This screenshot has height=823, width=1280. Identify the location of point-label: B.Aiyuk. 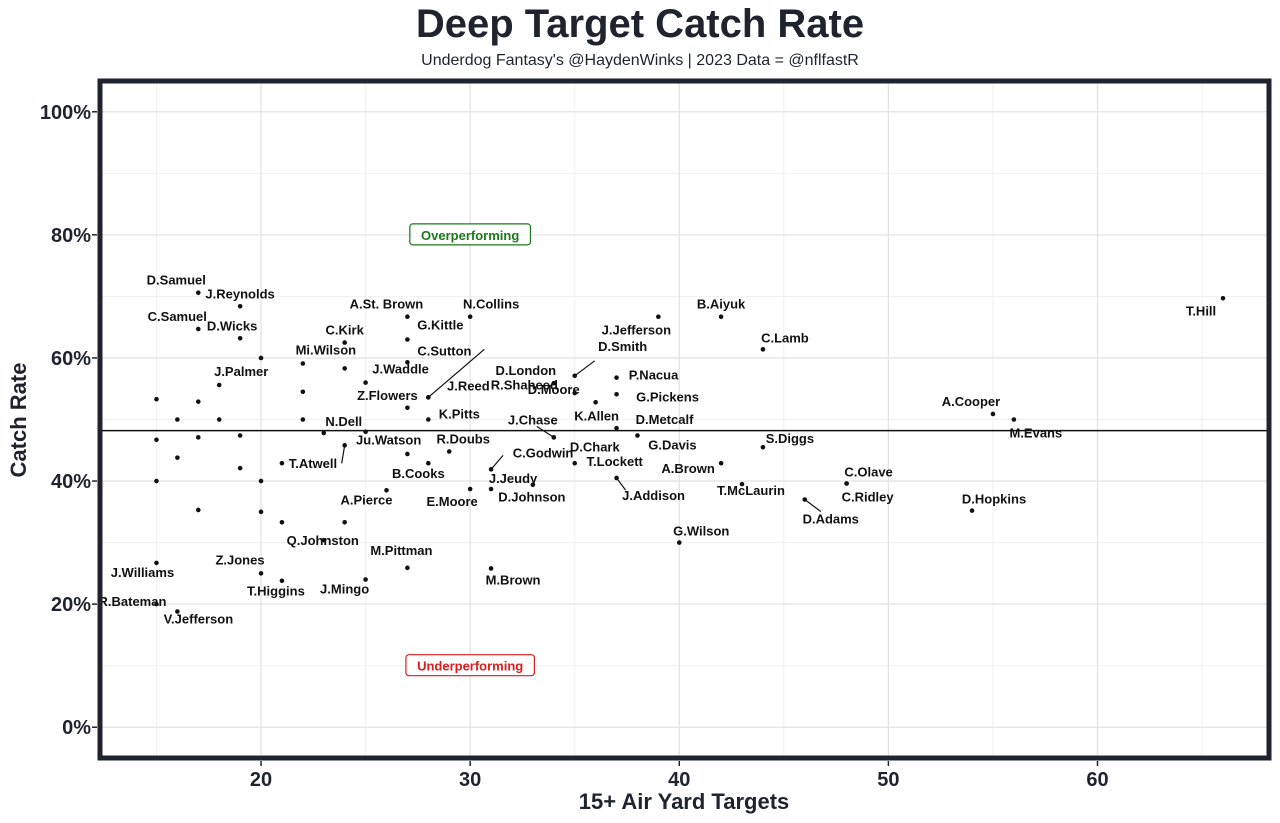
(721, 304).